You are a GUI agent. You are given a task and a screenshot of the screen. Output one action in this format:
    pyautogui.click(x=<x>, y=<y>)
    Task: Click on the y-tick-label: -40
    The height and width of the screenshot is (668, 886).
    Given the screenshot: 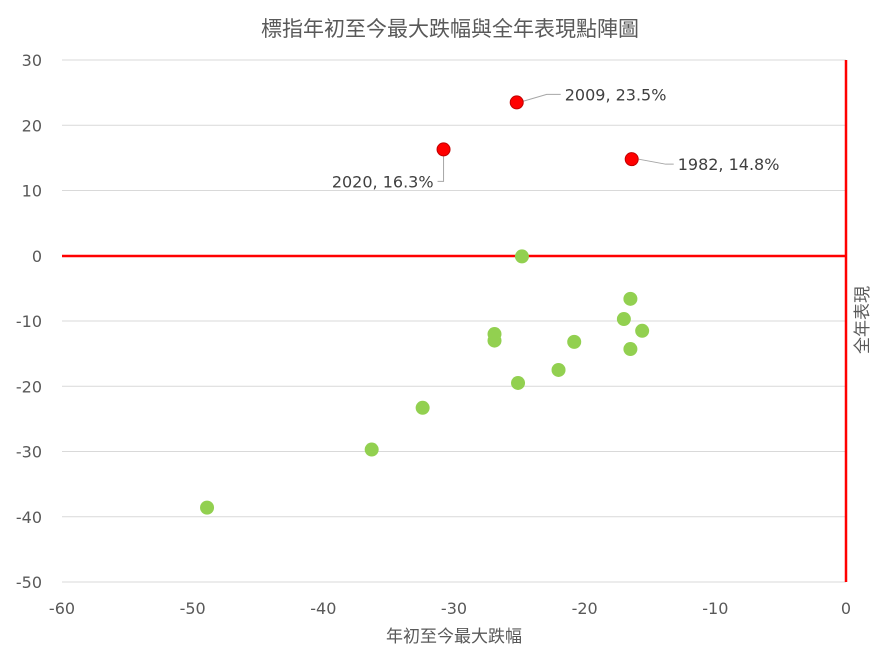 What is the action you would take?
    pyautogui.click(x=29, y=517)
    